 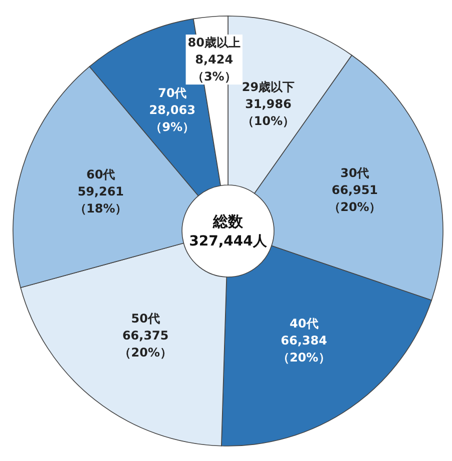 What do you see at coordinates (268, 87) in the screenshot?
I see `slice-label: 29歳以下` at bounding box center [268, 87].